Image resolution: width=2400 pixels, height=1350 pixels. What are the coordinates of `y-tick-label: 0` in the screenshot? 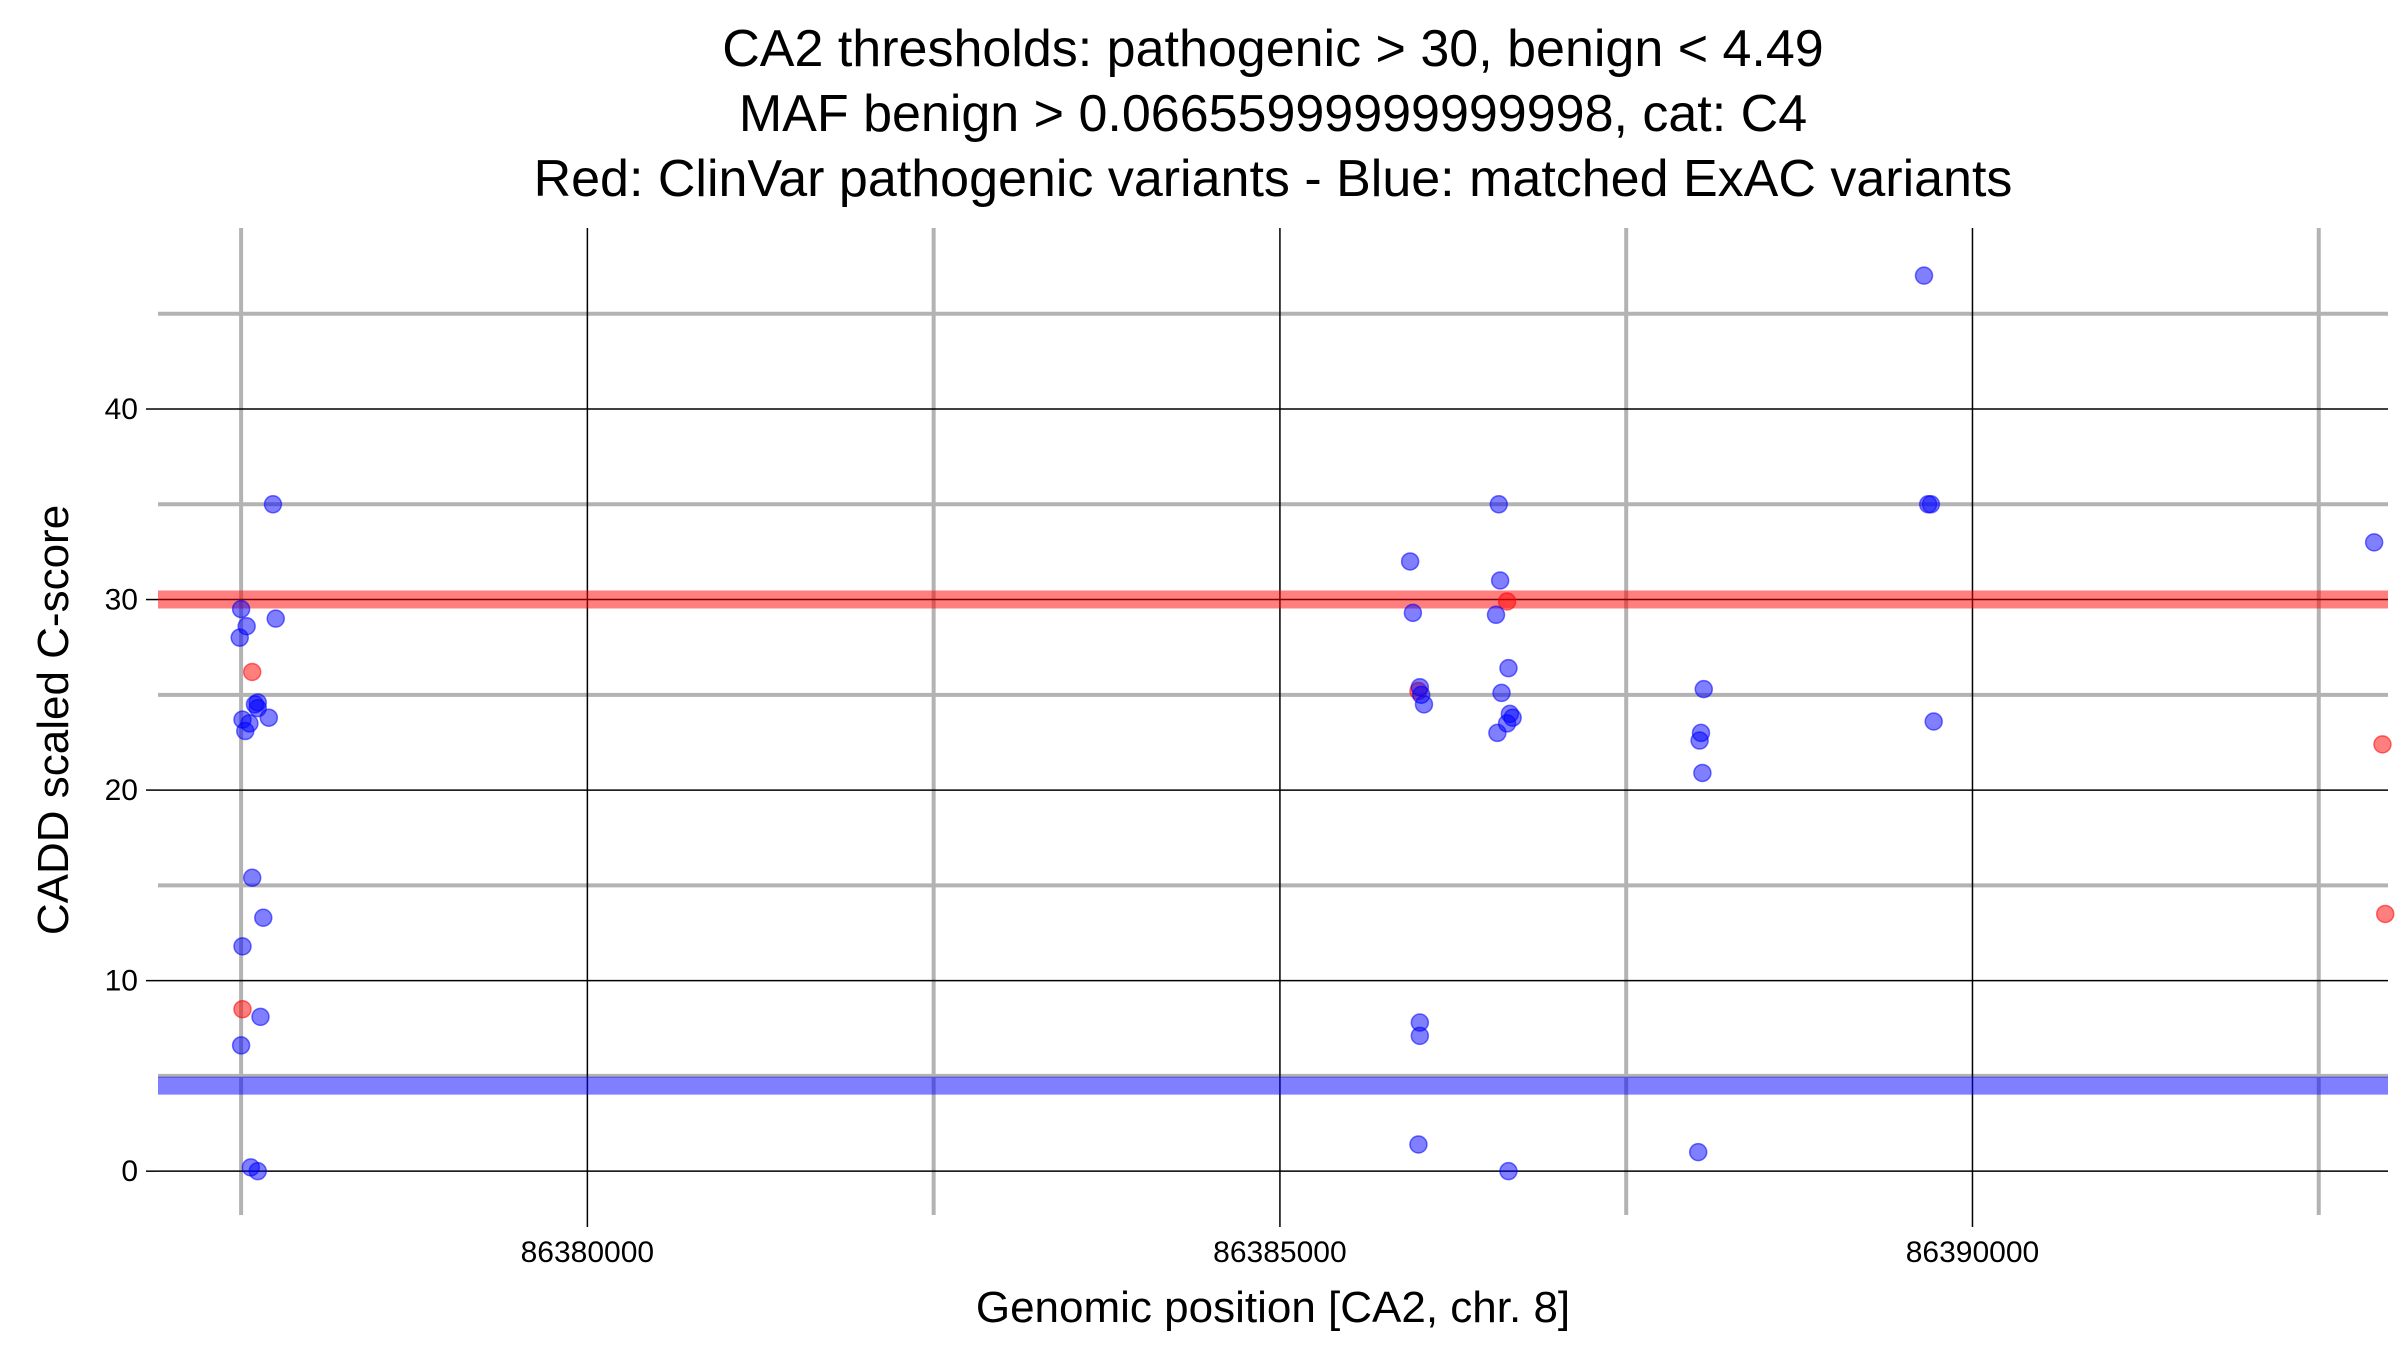 It's located at (129, 1171).